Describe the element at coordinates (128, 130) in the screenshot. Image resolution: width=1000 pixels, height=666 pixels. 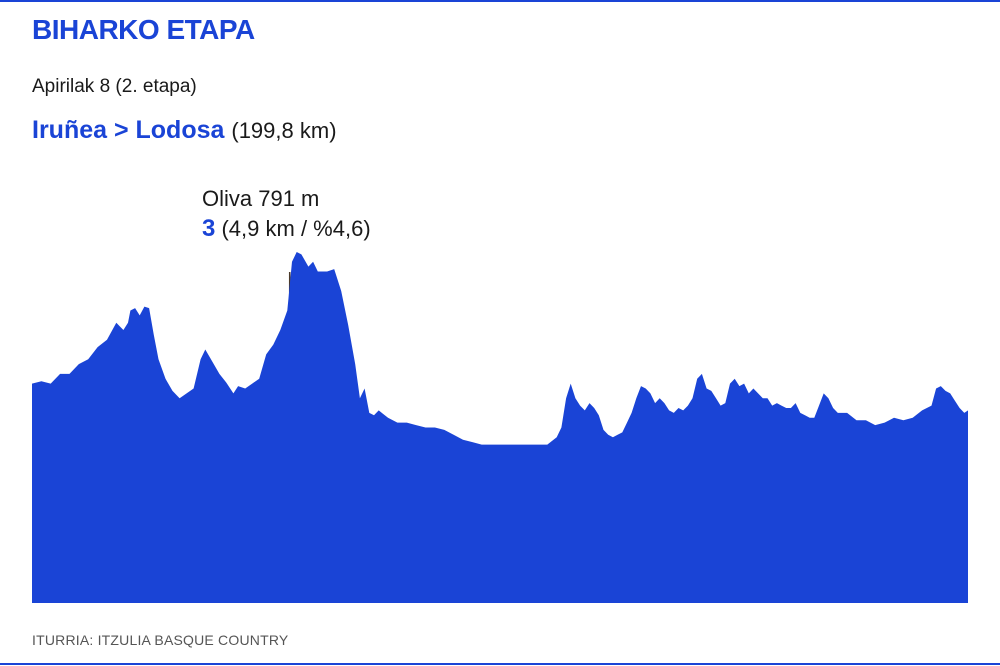
I see `route-name: Iruñea > Lodosa` at that location.